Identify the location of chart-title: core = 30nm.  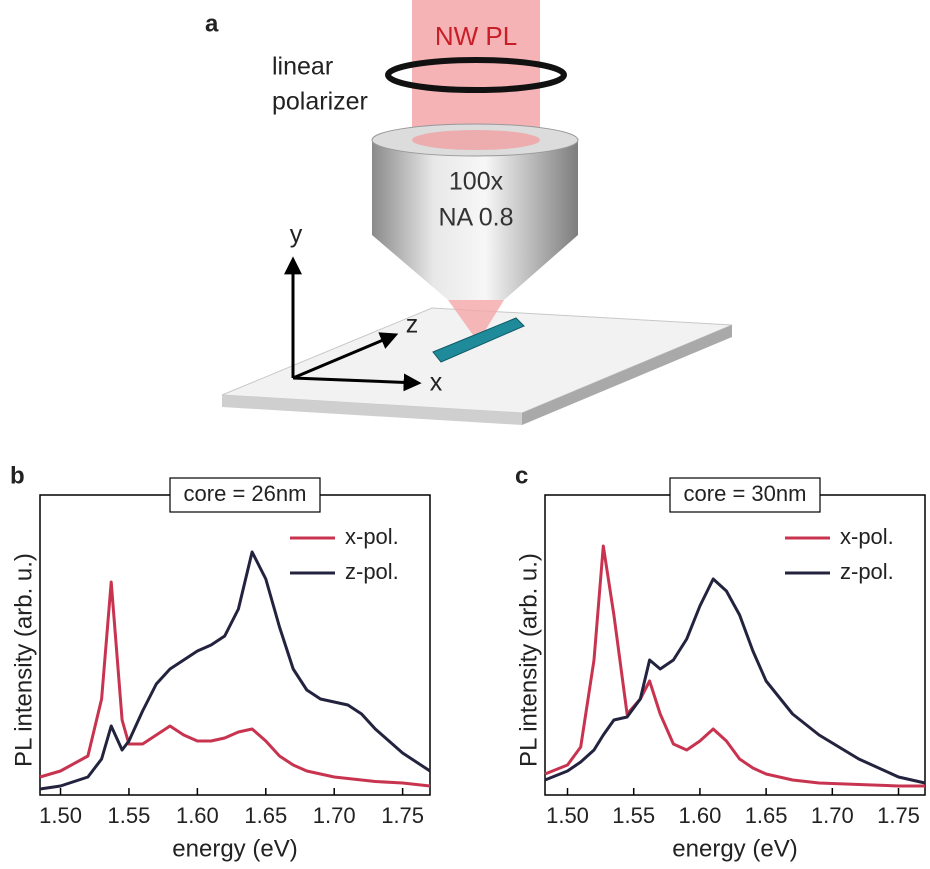
(745, 493).